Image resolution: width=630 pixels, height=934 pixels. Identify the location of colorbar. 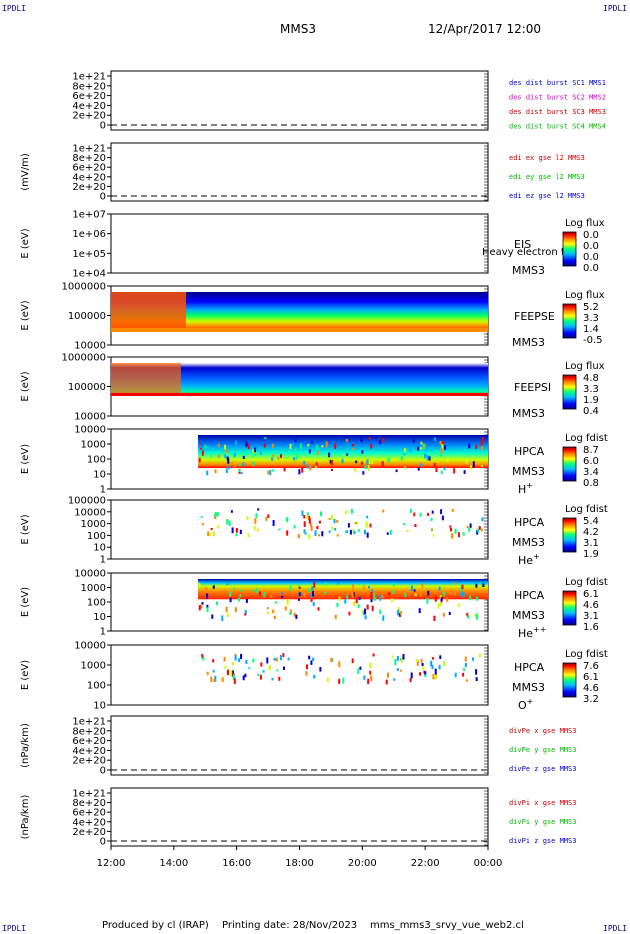
(569, 608).